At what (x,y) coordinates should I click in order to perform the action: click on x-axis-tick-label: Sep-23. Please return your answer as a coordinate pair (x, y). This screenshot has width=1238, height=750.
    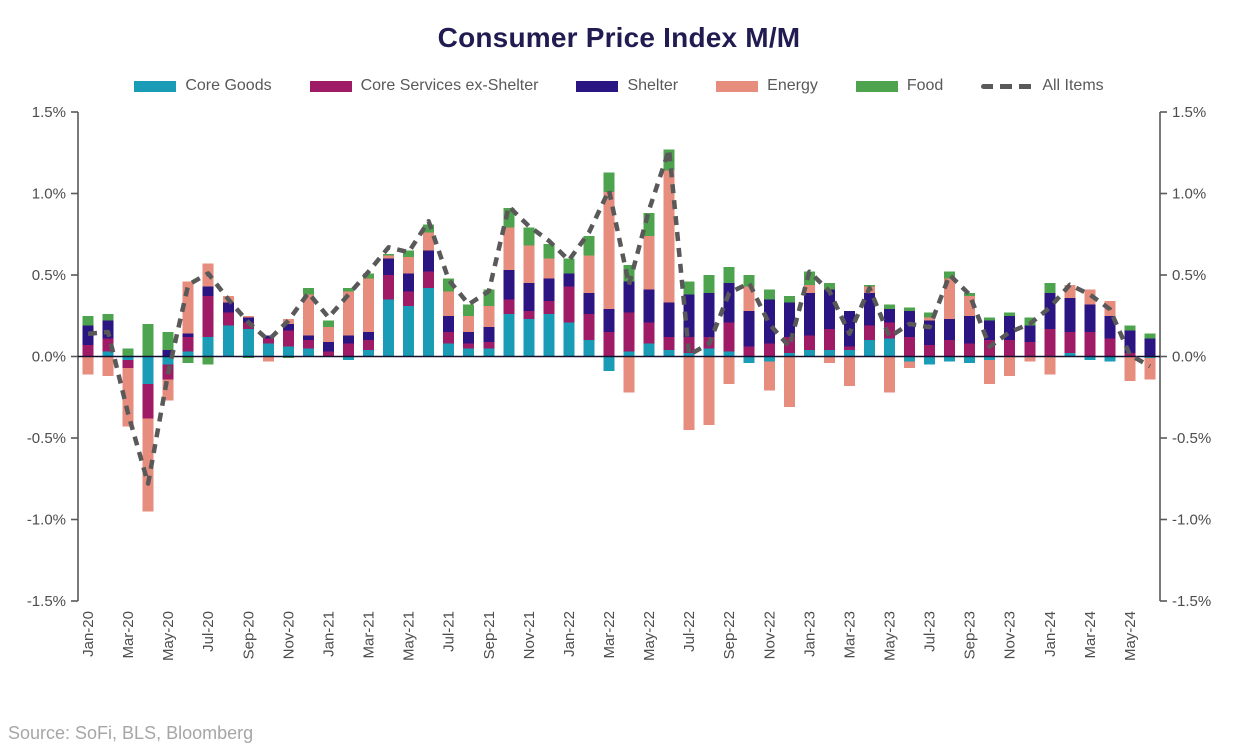
    Looking at the image, I should click on (970, 635).